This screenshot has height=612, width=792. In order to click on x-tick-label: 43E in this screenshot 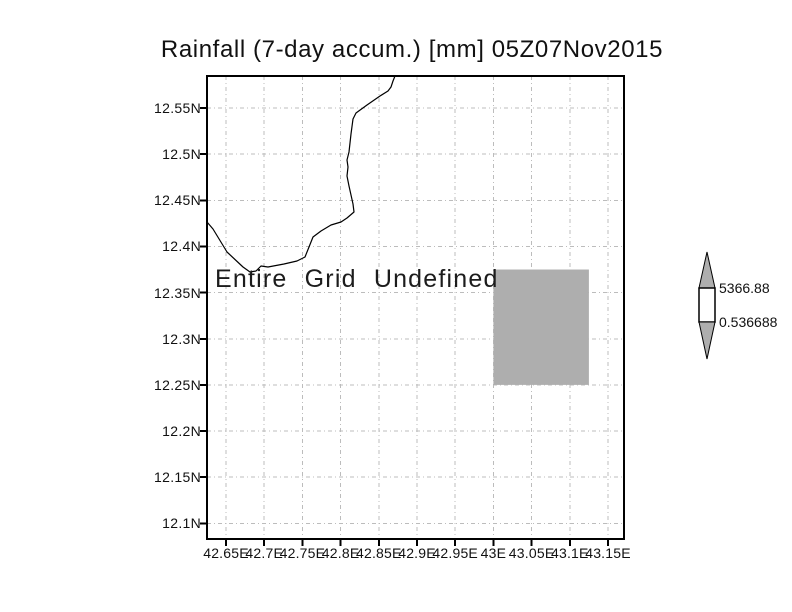, I will do `click(493, 553)`.